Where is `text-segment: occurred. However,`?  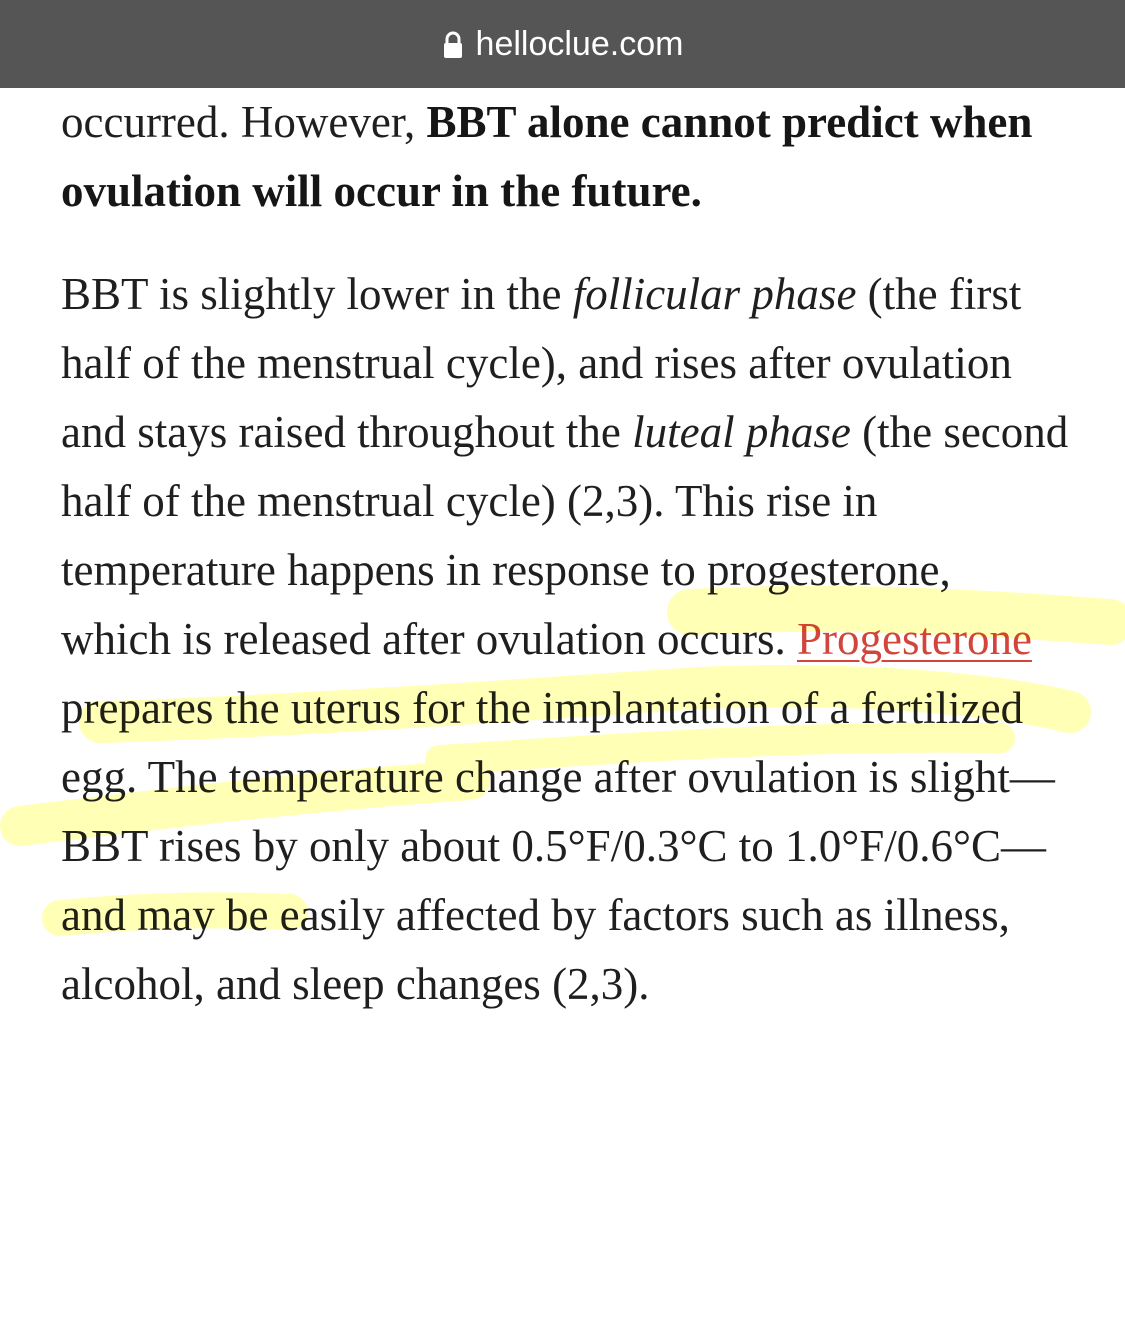 text-segment: occurred. However, is located at coordinates (244, 122).